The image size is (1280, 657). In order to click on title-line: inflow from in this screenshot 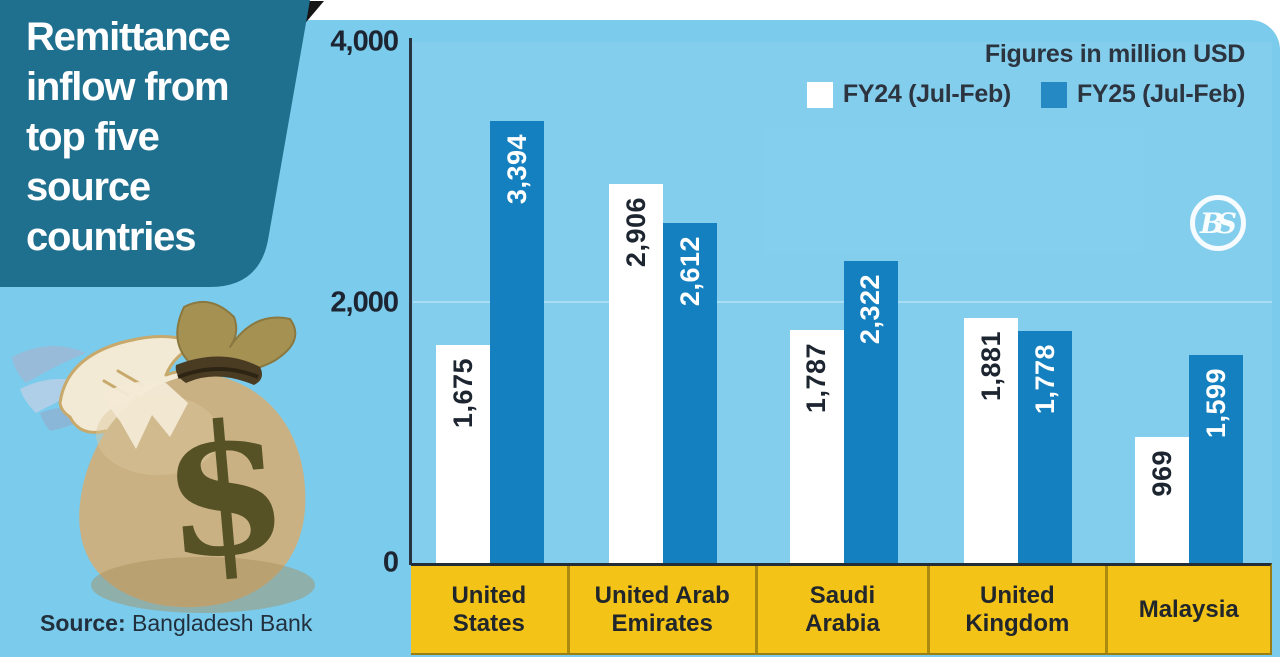, I will do `click(128, 87)`.